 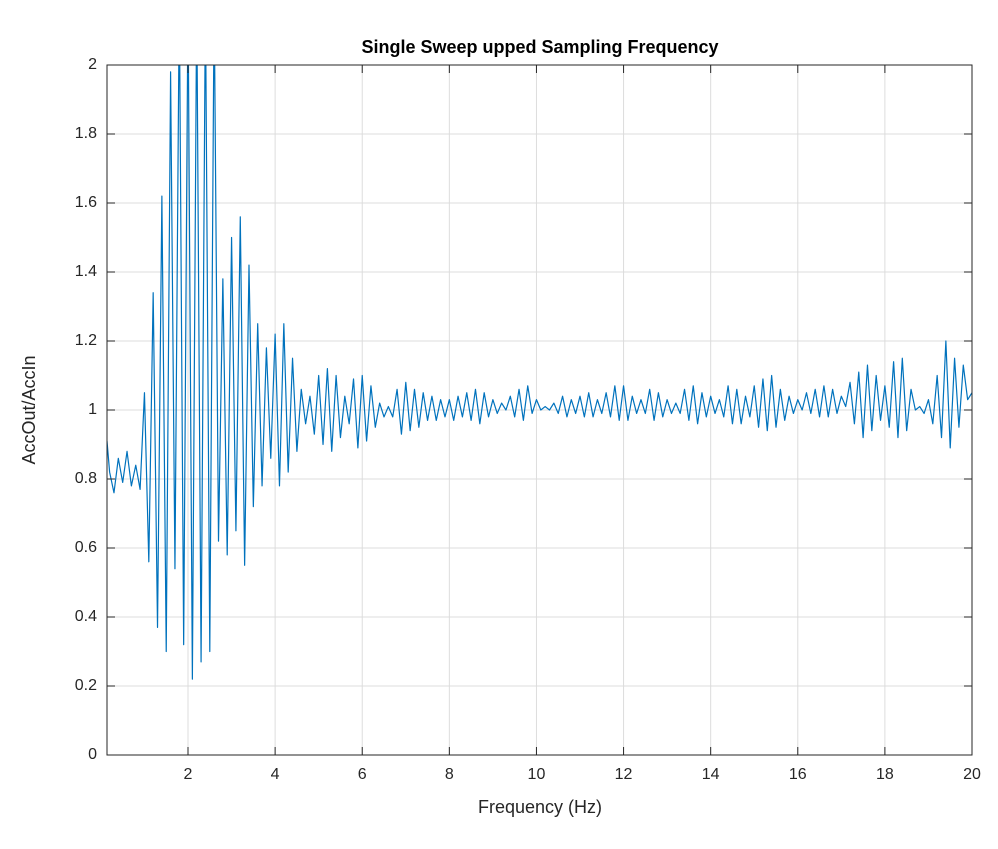 What do you see at coordinates (711, 774) in the screenshot?
I see `x-tick-label: 14` at bounding box center [711, 774].